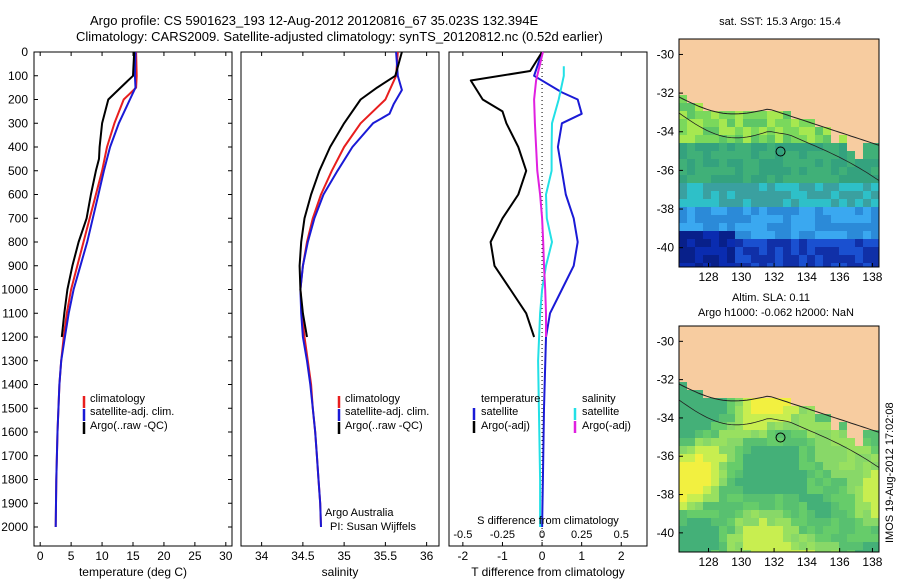  What do you see at coordinates (462, 535) in the screenshot?
I see `s-tick-label: -0.5` at bounding box center [462, 535].